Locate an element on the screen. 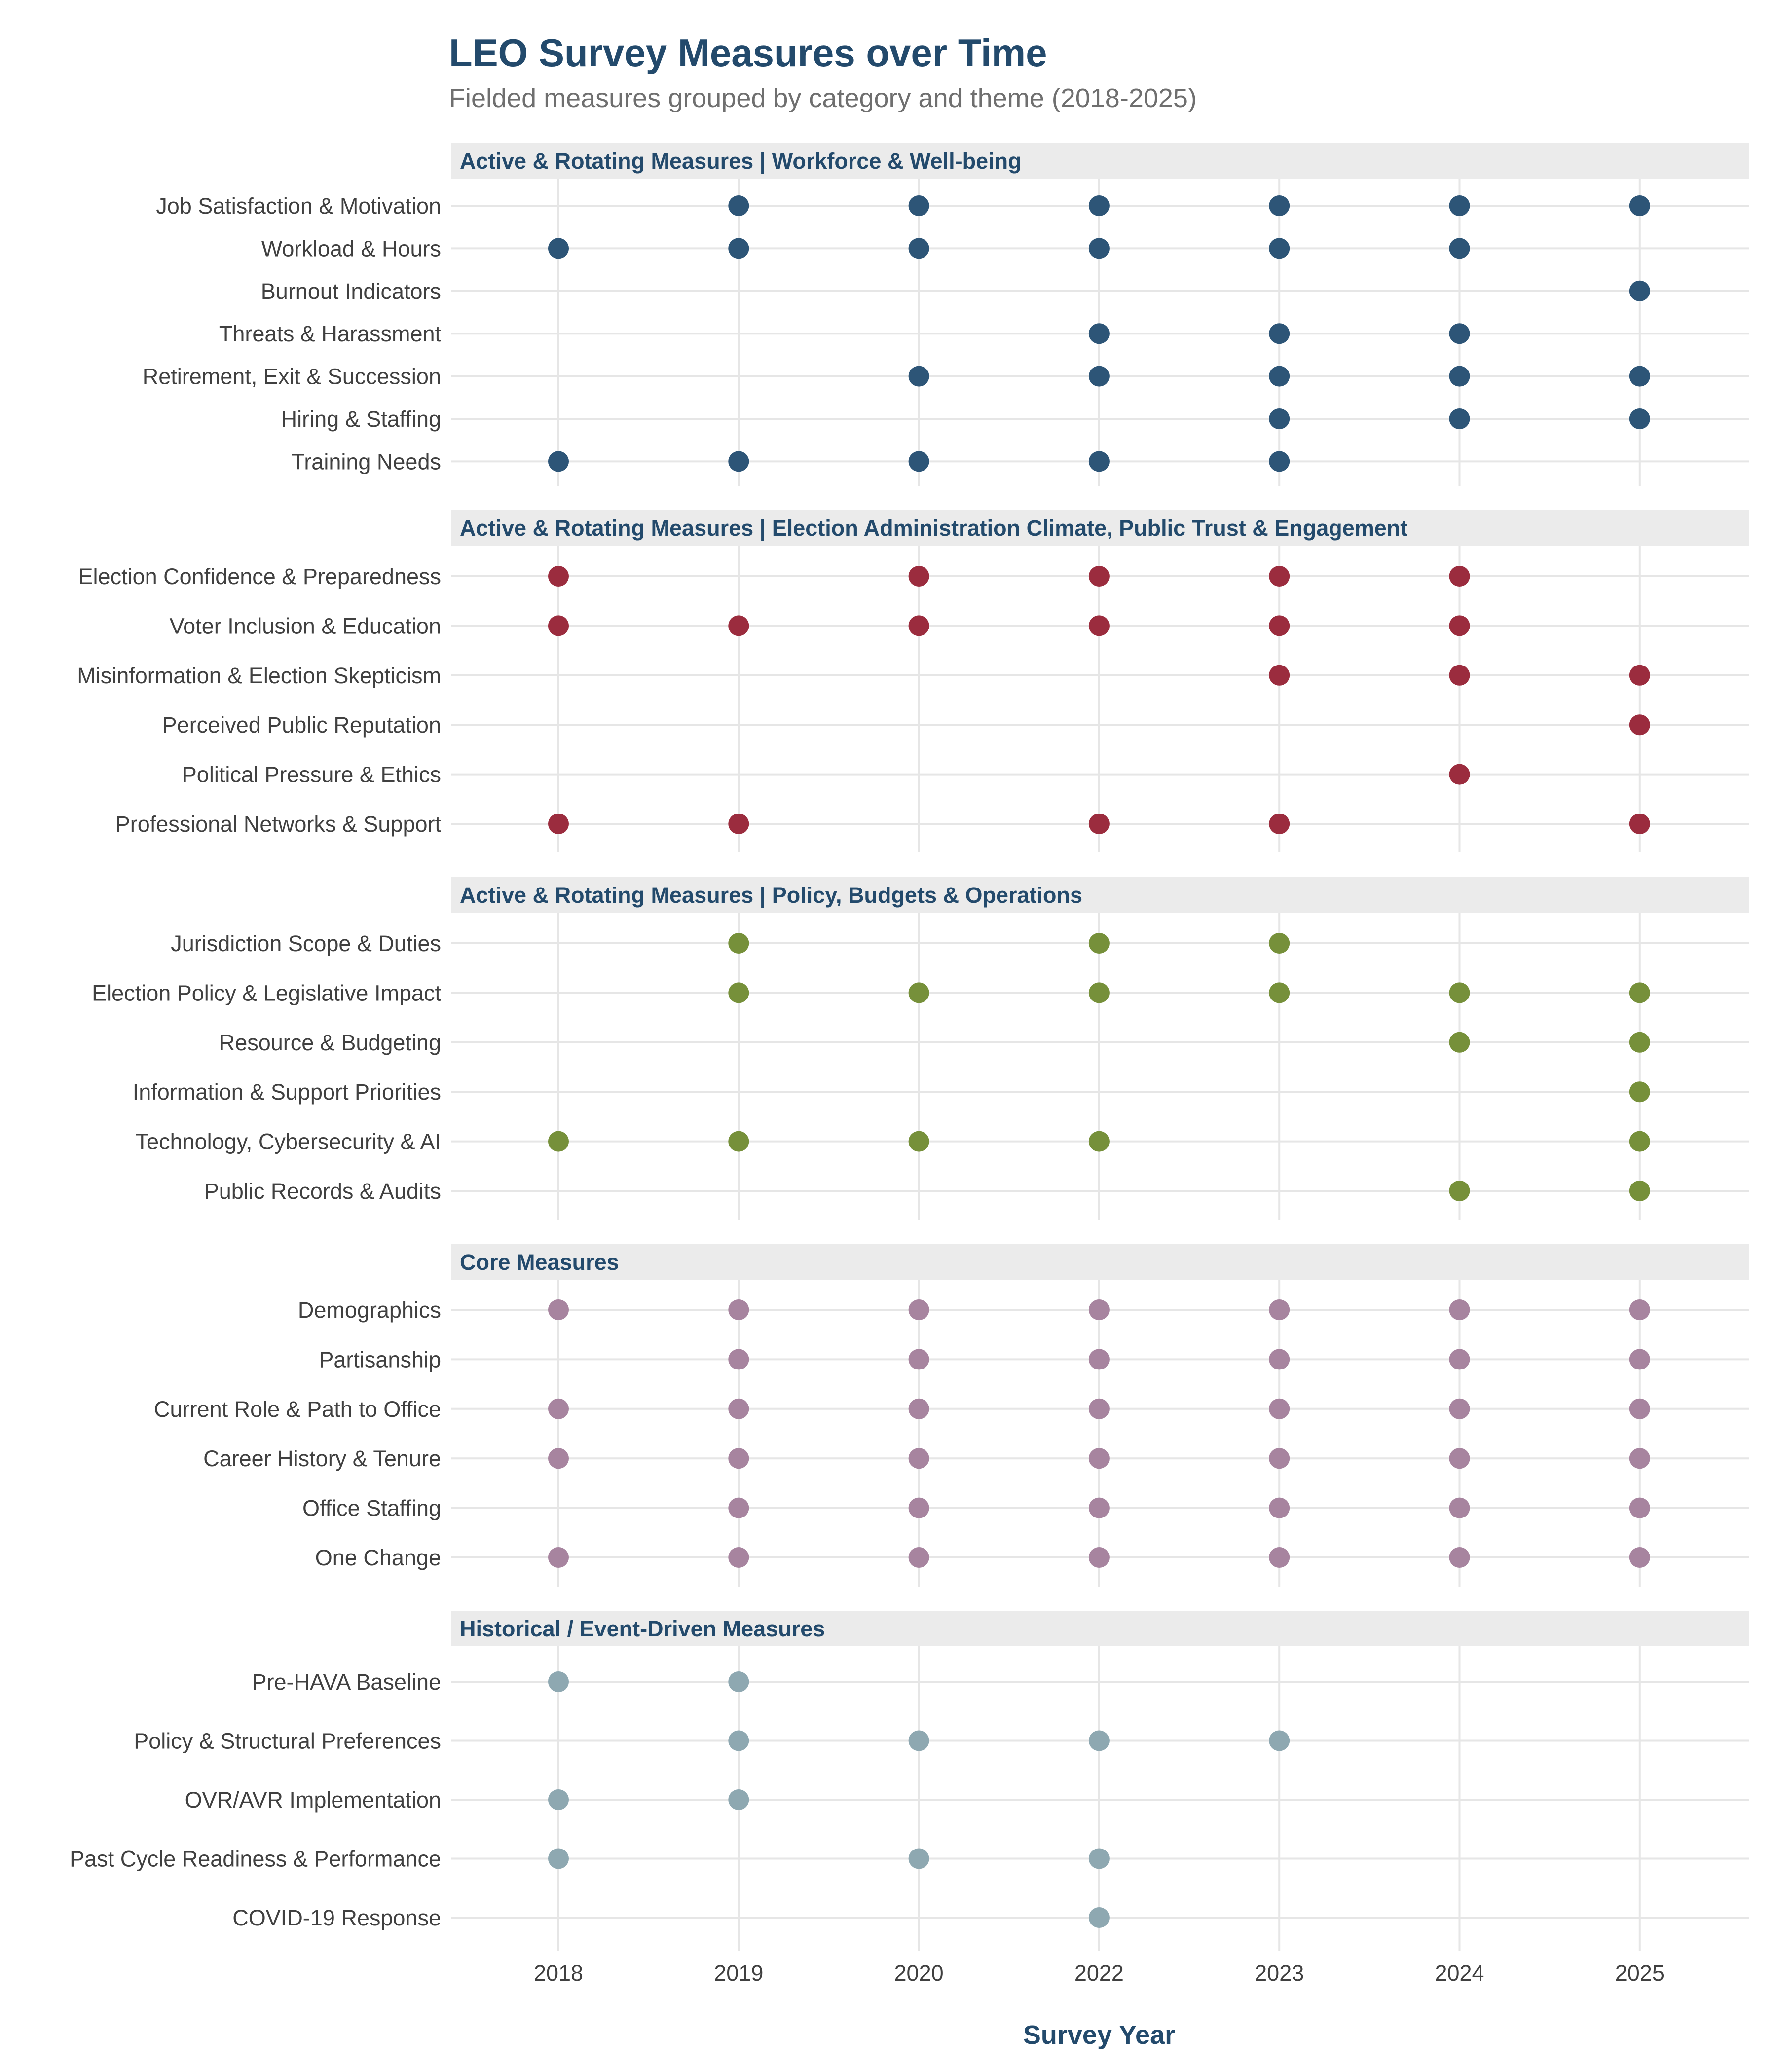 The image size is (1776, 2072). chart-title: LEO Survey Measures over Time is located at coordinates (748, 53).